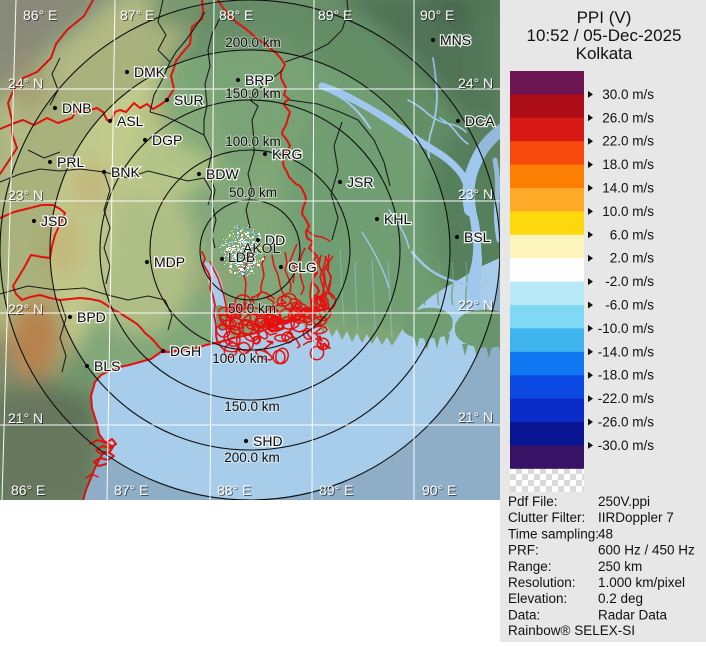 This screenshot has height=647, width=706. Describe the element at coordinates (628, 211) in the screenshot. I see `svg-text: 10.0 m/s` at that location.